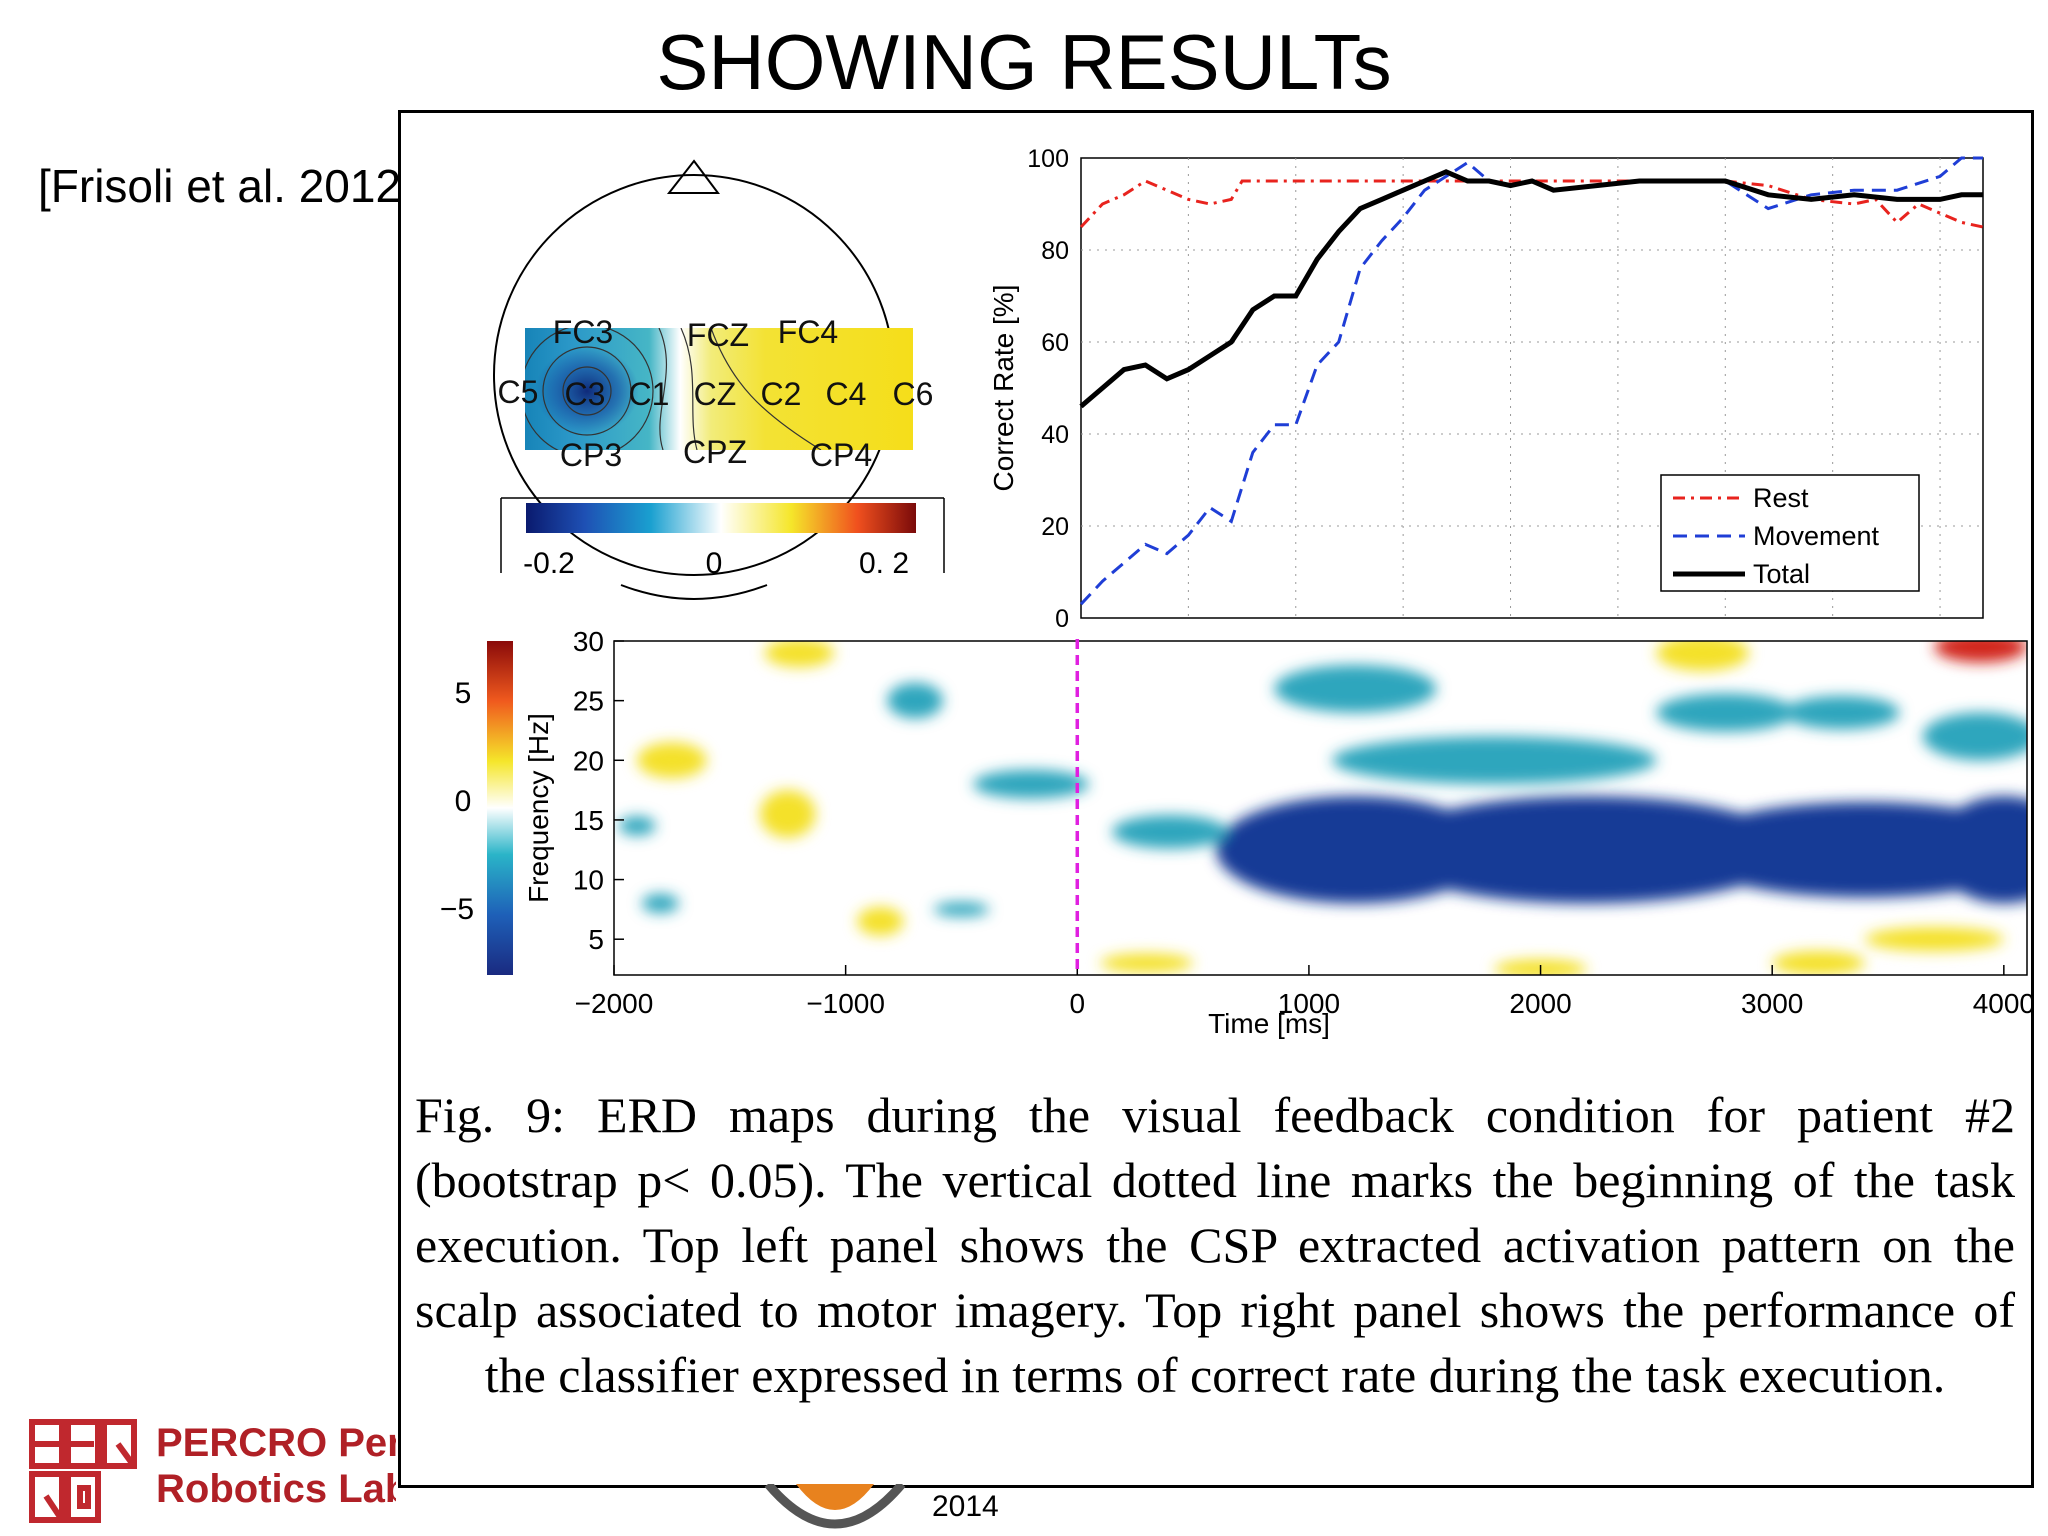  I want to click on heatmap-ytick: 15, so click(588, 820).